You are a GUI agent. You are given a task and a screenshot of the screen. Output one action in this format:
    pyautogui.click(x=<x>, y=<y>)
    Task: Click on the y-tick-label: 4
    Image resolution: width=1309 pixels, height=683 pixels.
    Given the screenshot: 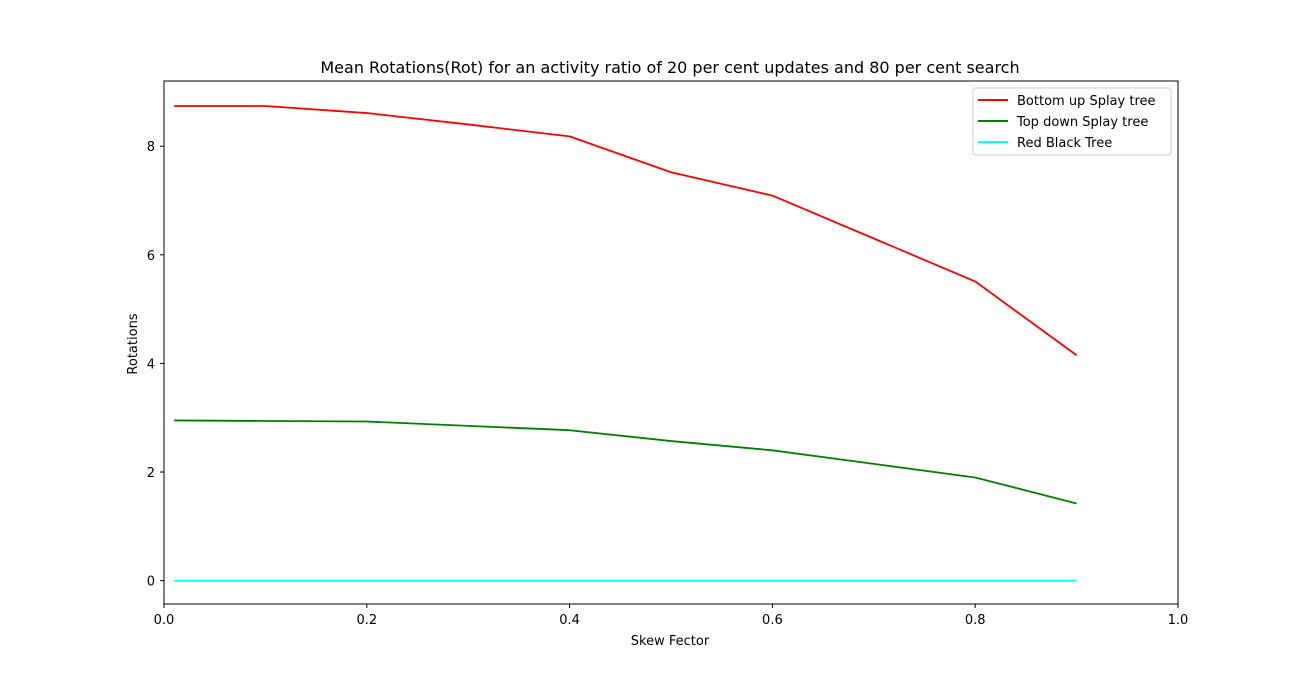 What is the action you would take?
    pyautogui.click(x=151, y=364)
    